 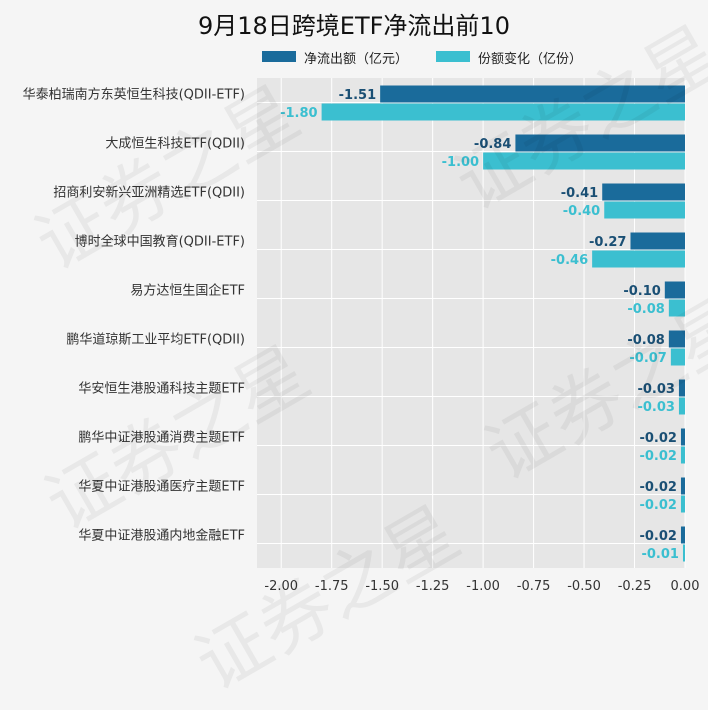 What do you see at coordinates (579, 193) in the screenshot?
I see `data-label: -0.41` at bounding box center [579, 193].